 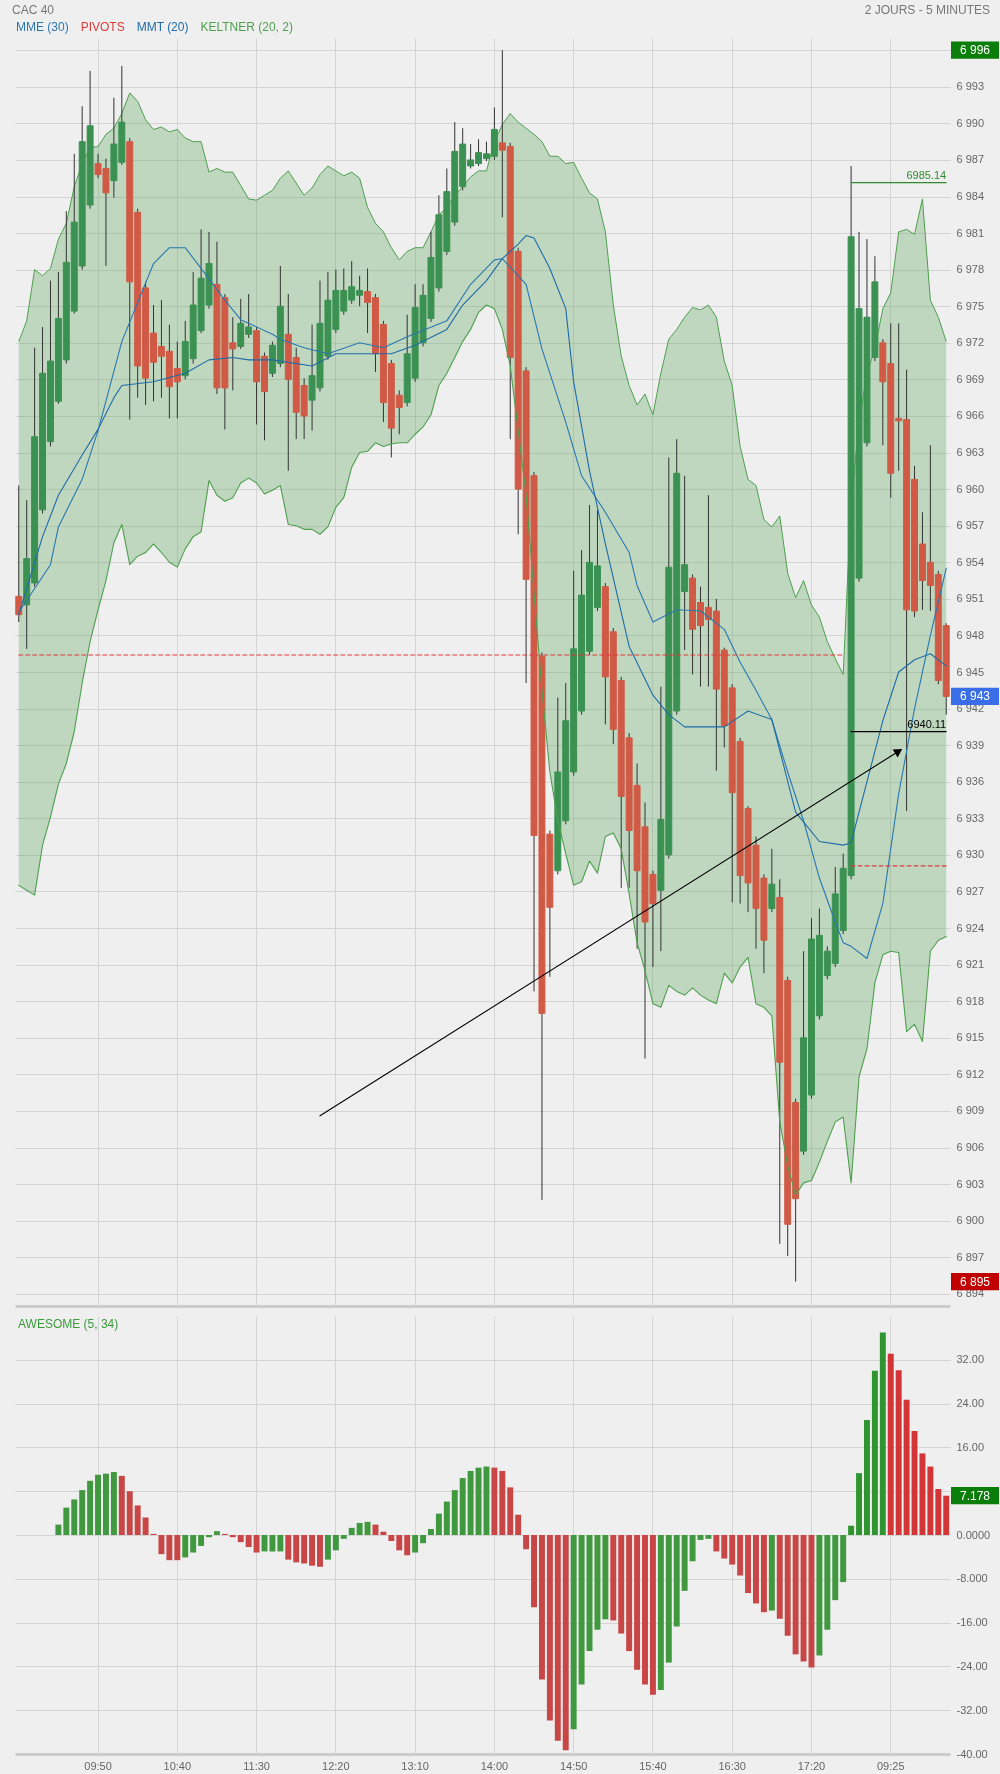 What do you see at coordinates (973, 1534) in the screenshot?
I see `y-tick-label: 0.0000` at bounding box center [973, 1534].